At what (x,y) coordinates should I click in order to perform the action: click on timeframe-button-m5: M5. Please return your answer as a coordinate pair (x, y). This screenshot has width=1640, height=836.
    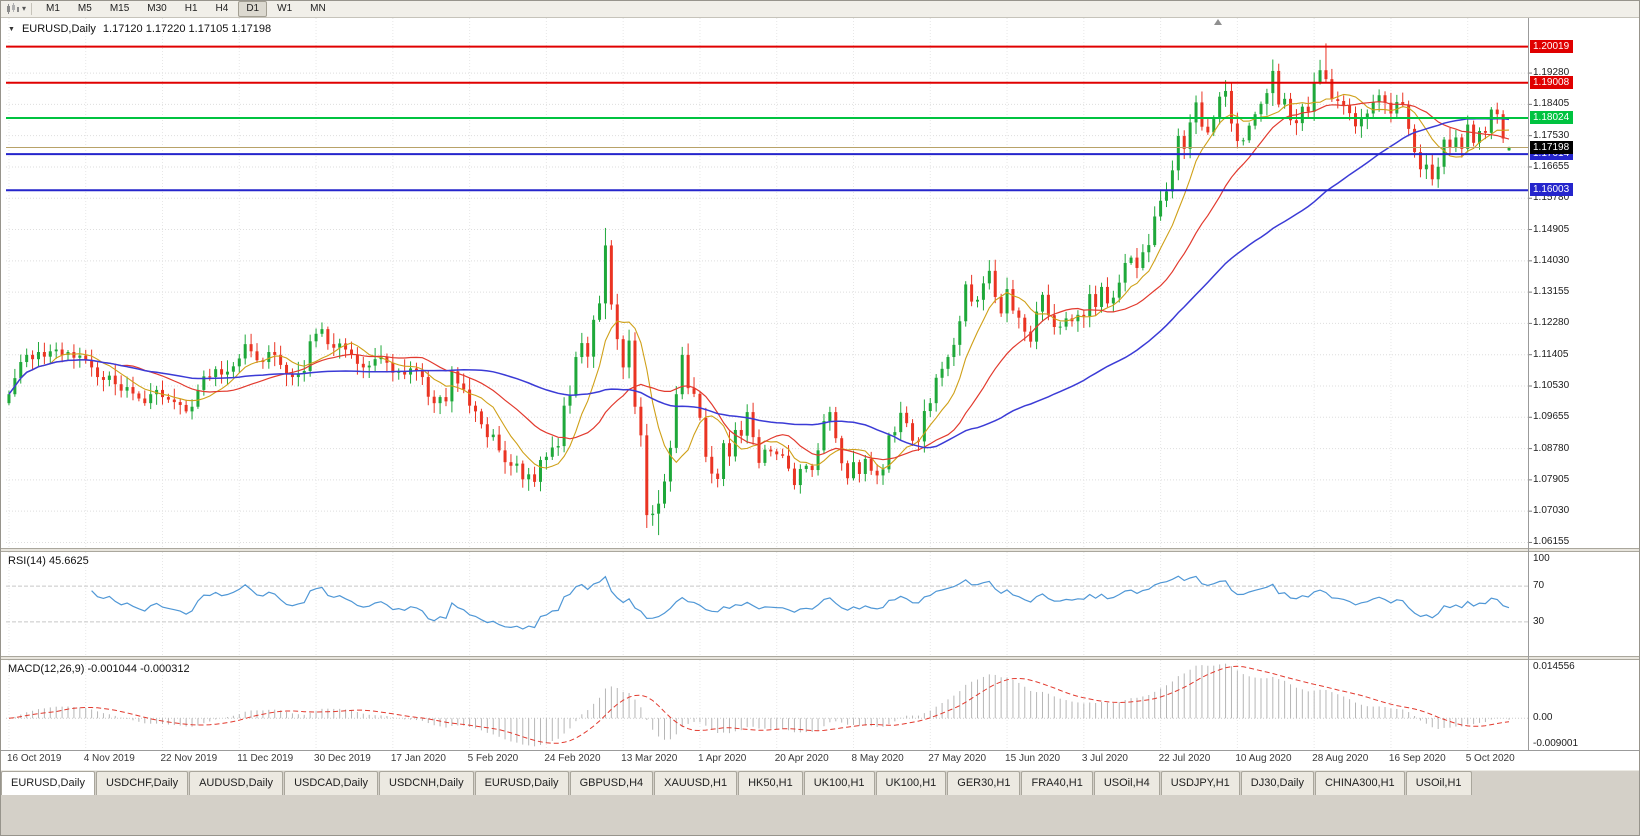
    Looking at the image, I should click on (84, 8).